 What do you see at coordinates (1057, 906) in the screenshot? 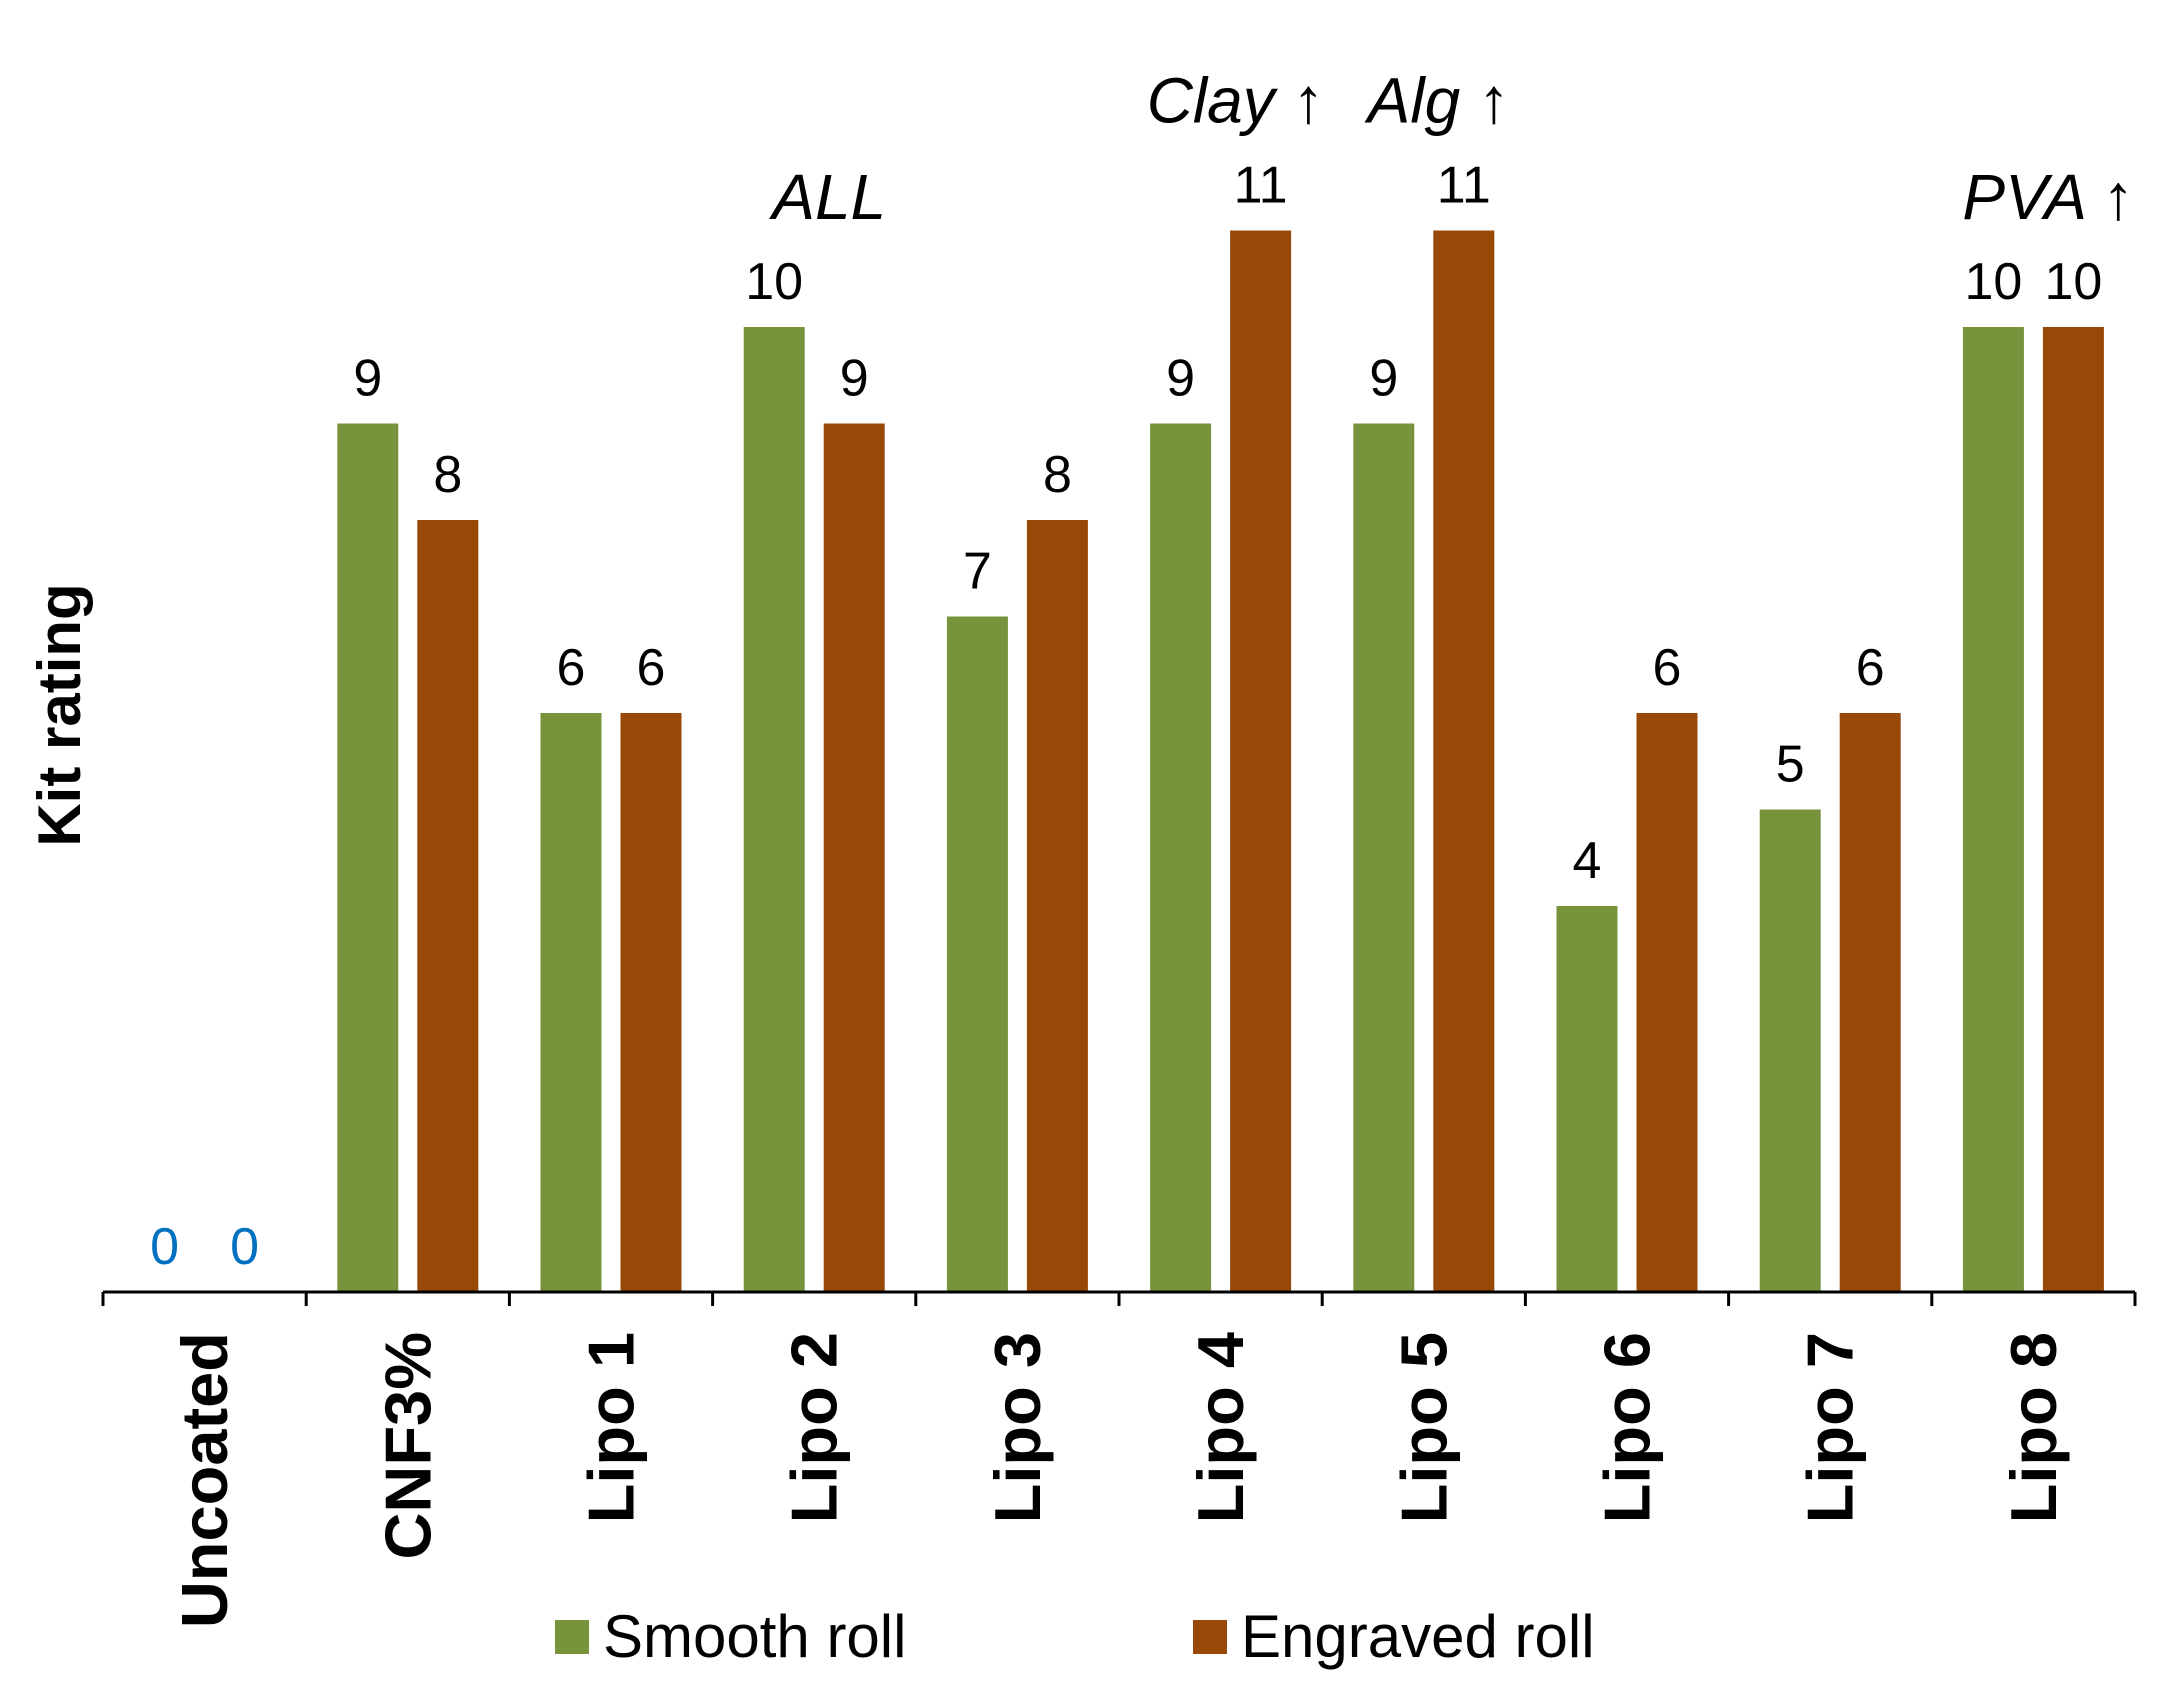
I see `bar-lipo-3-engraved` at bounding box center [1057, 906].